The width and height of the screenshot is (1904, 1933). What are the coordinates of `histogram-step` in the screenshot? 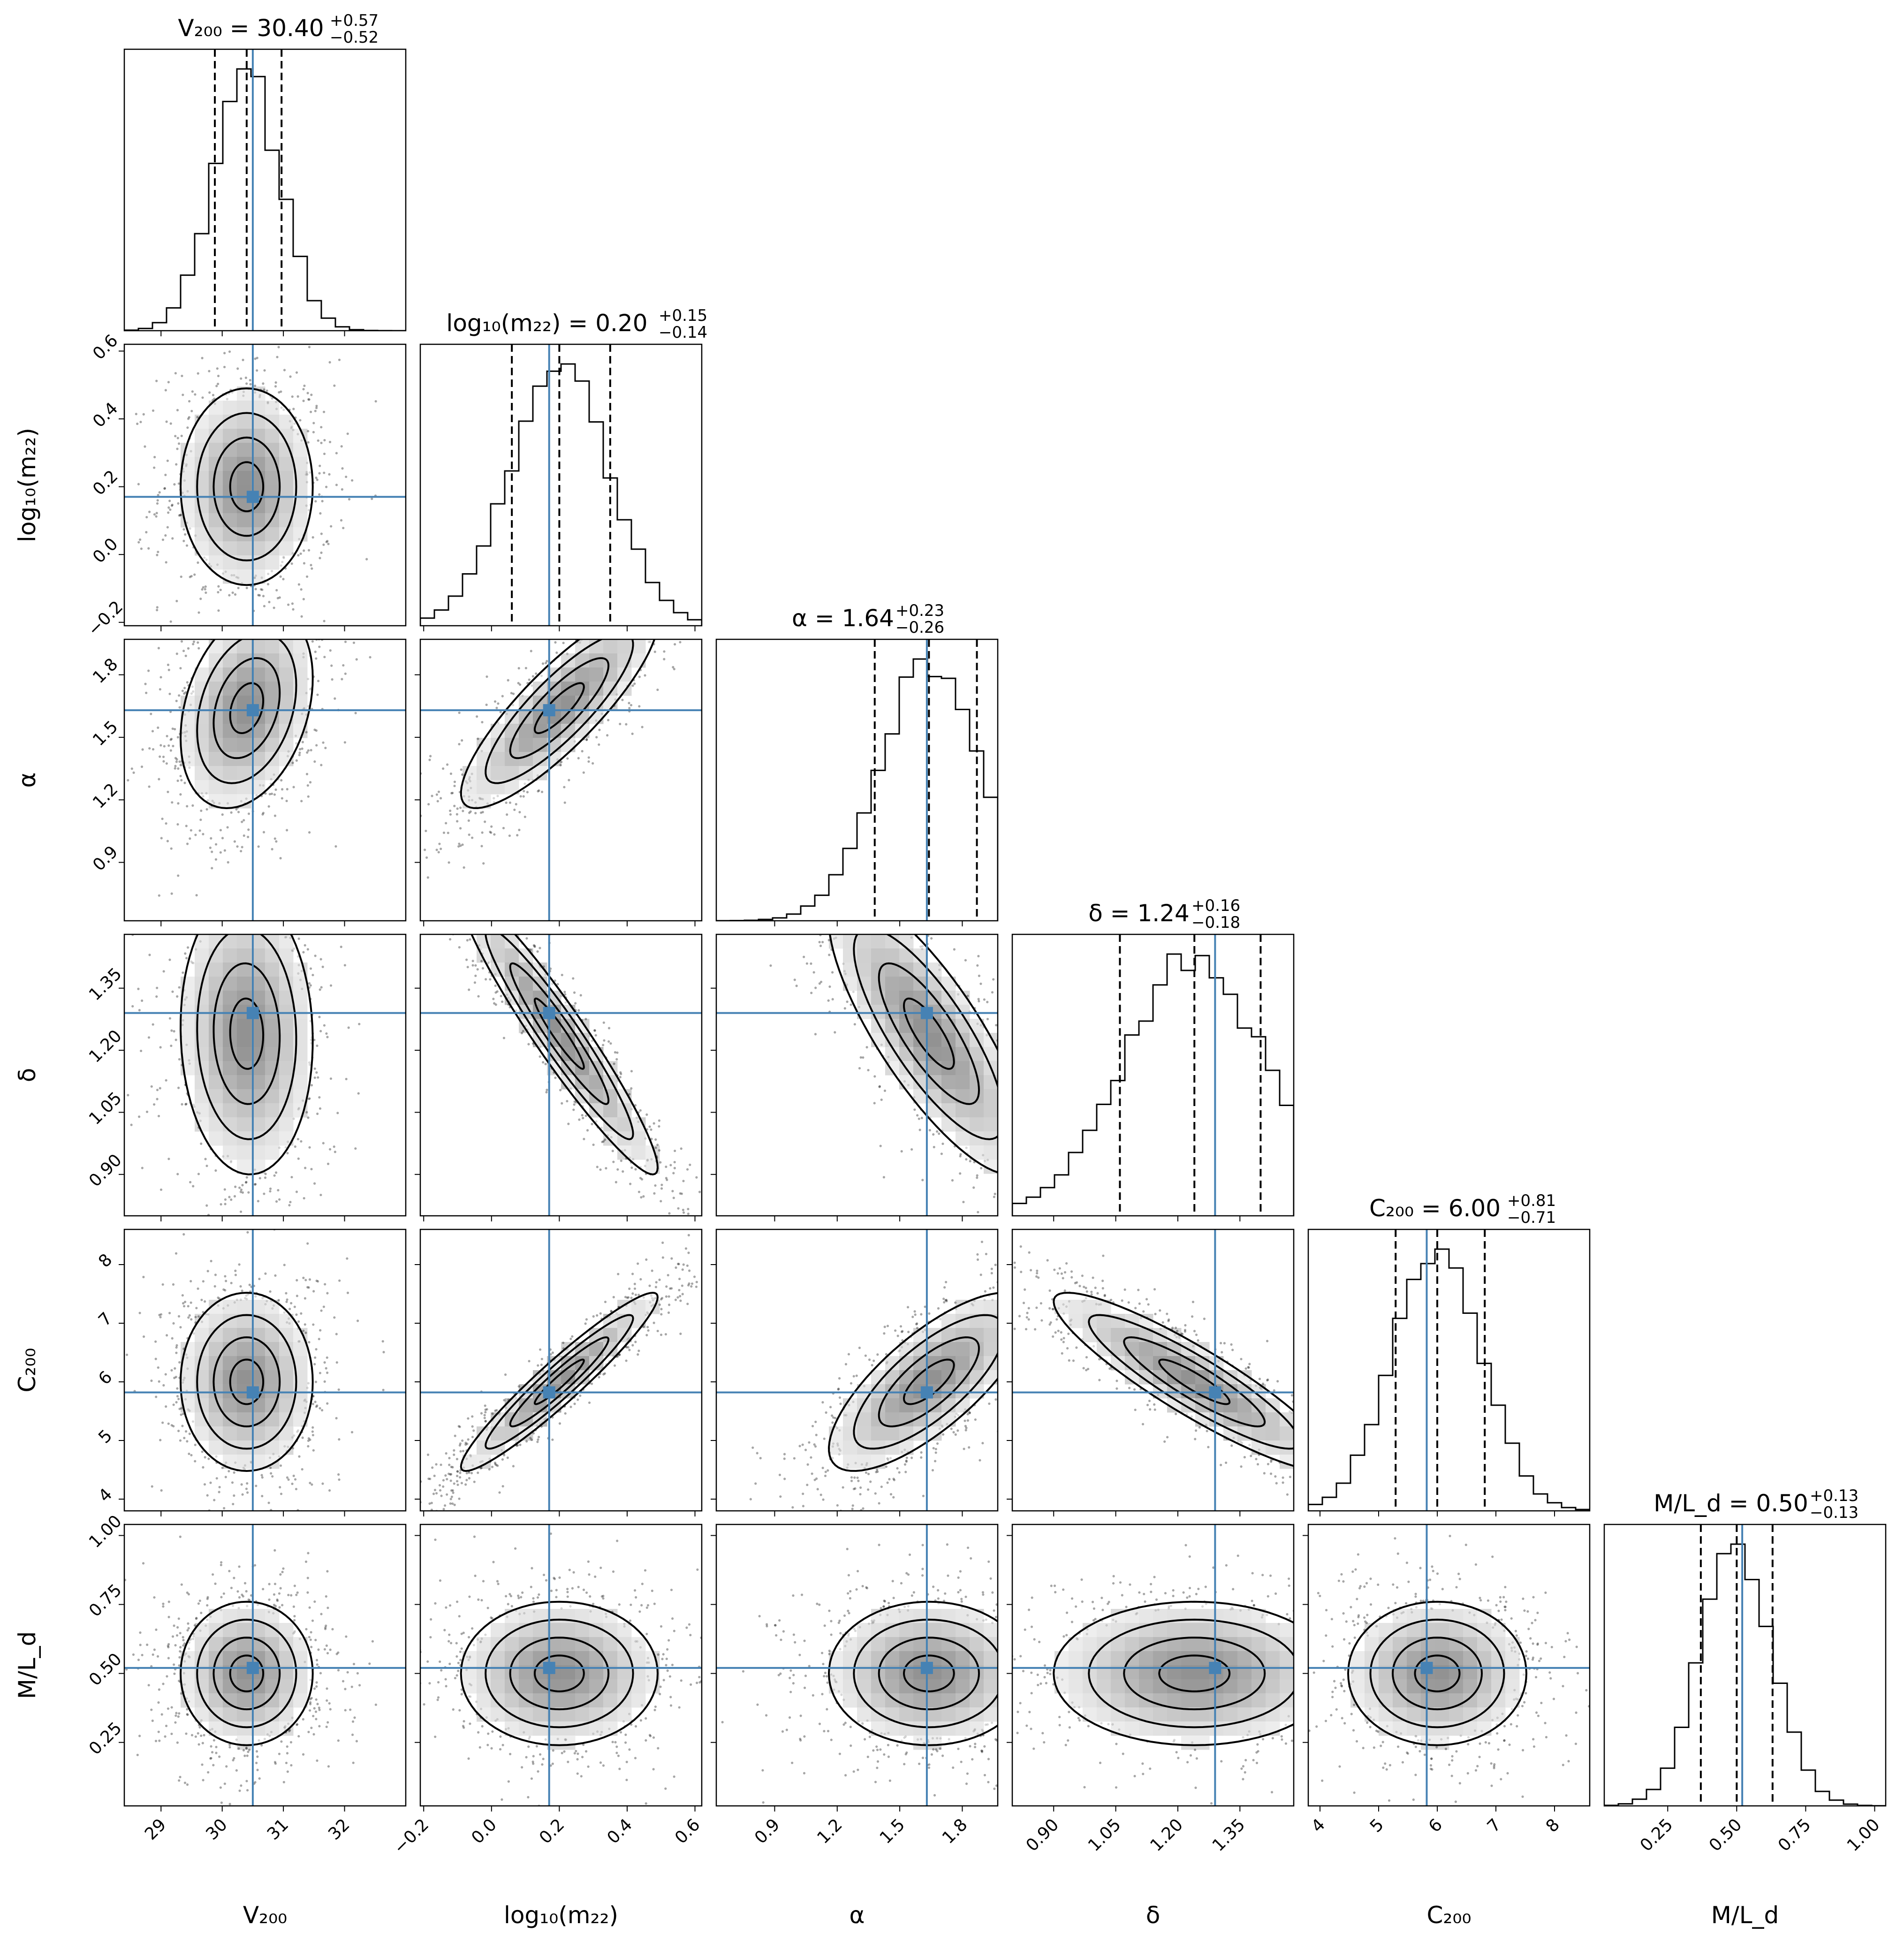 It's located at (265, 199).